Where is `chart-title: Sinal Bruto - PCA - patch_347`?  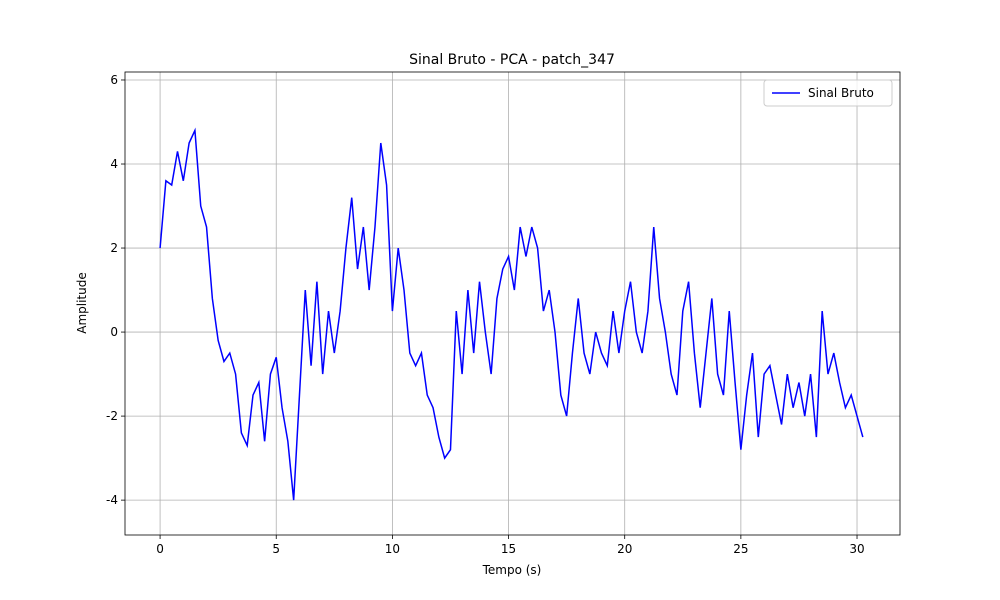
chart-title: Sinal Bruto - PCA - patch_347 is located at coordinates (512, 60).